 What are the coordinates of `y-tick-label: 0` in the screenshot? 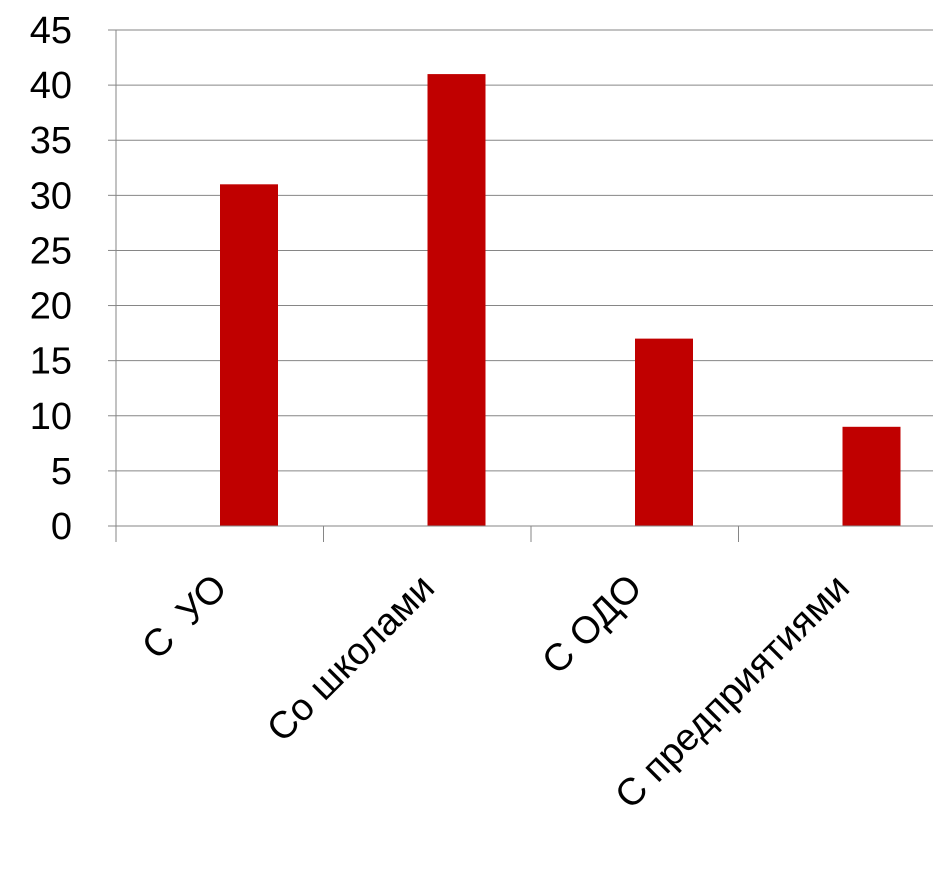 It's located at (61, 527).